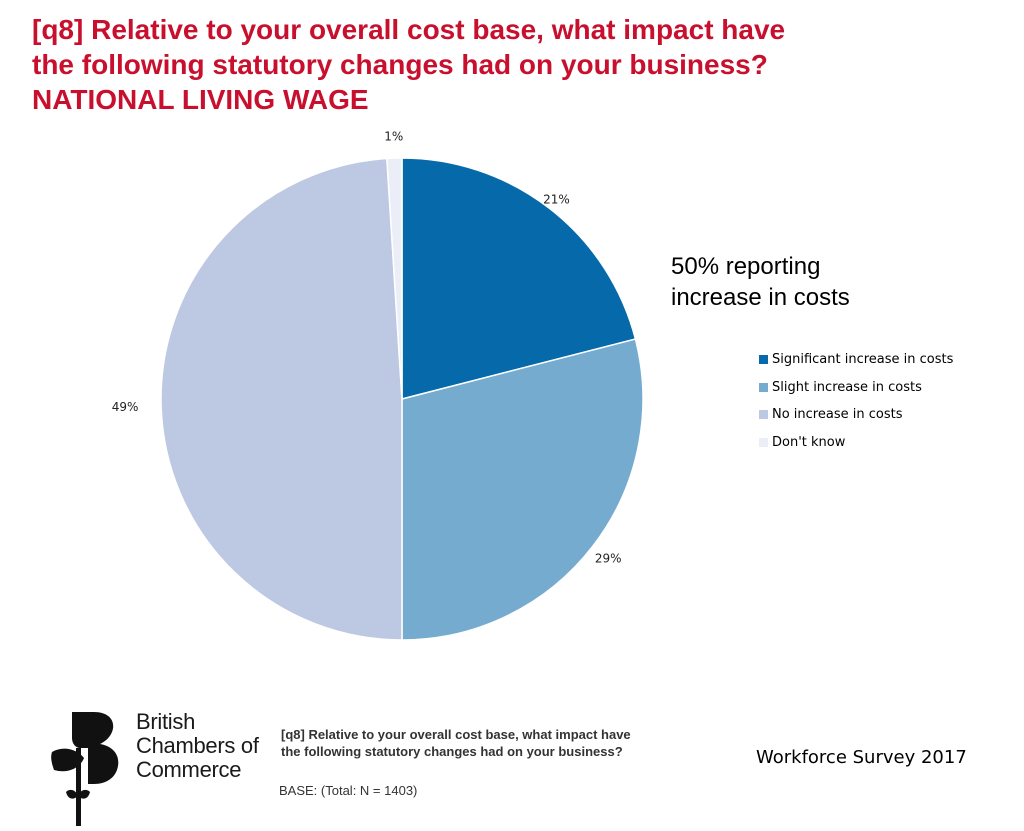 This screenshot has width=1024, height=831. Describe the element at coordinates (393, 137) in the screenshot. I see `data-label-don-t-know: 1%` at that location.